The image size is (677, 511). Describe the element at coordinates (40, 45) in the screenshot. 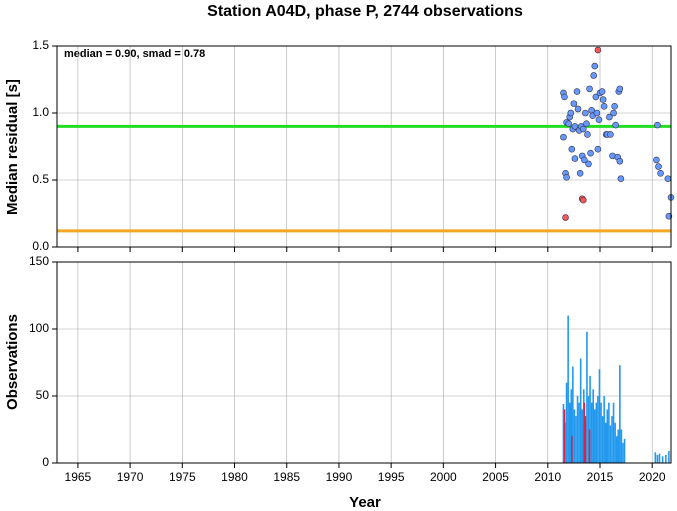

I see `y-tick-label: 1.5` at that location.